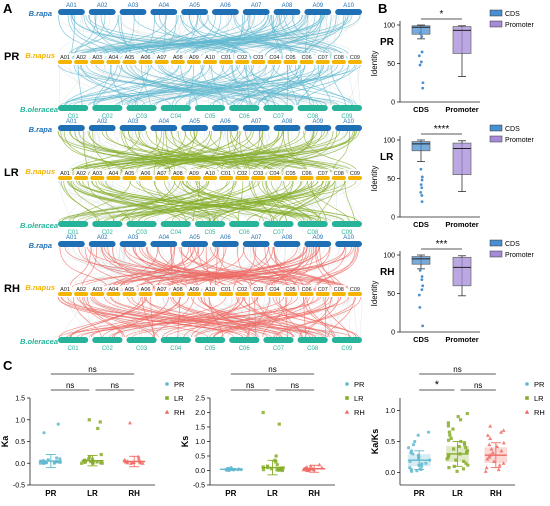 This screenshot has width=550, height=506. What do you see at coordinates (12, 289) in the screenshot?
I see `row-label: RH` at bounding box center [12, 289].